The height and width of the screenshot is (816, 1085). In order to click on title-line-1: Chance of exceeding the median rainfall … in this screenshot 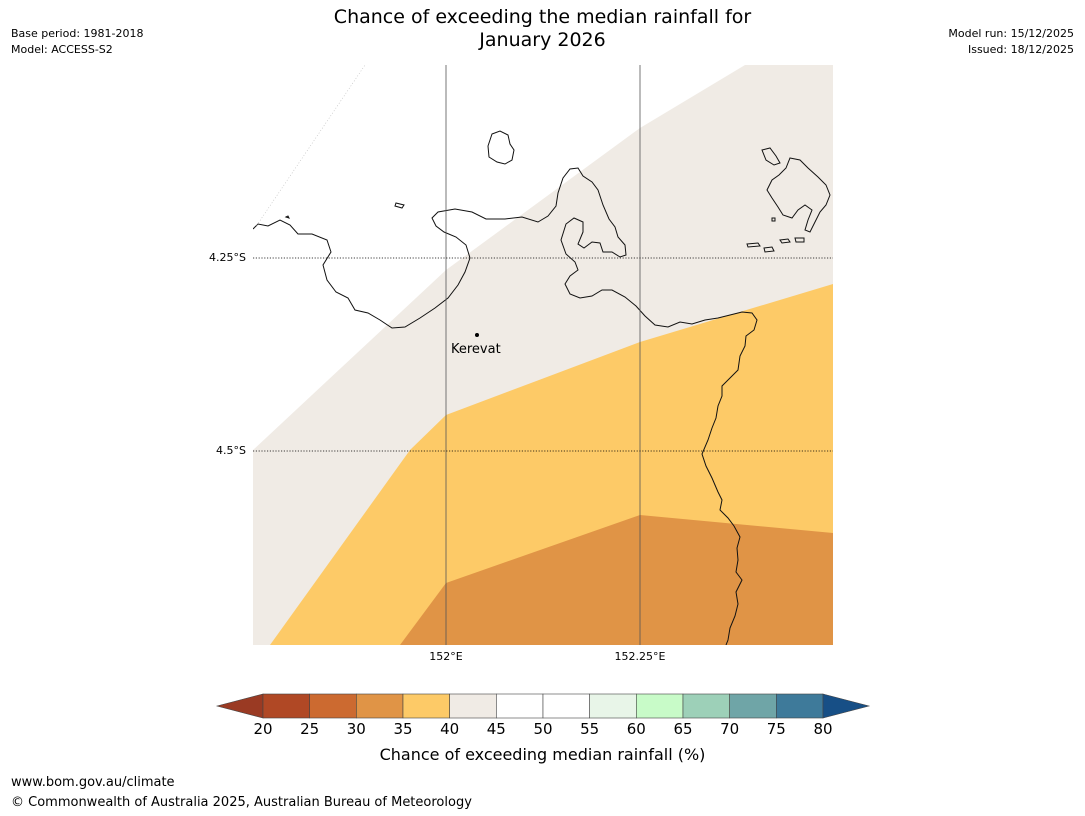, I will do `click(542, 17)`.